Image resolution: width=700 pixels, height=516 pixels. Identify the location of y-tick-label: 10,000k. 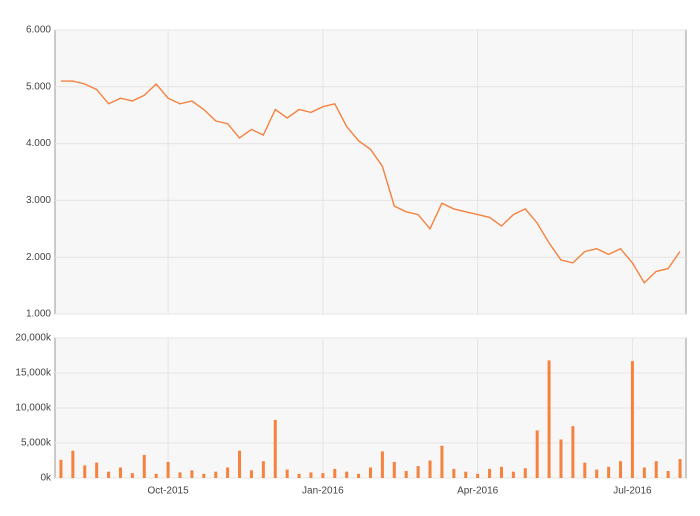
(33, 408).